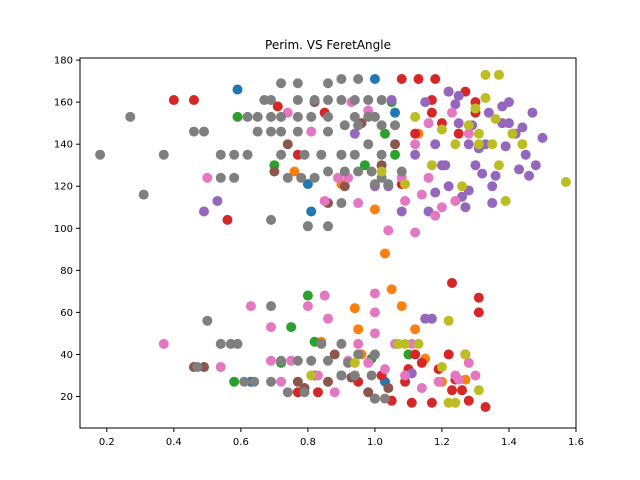 Image resolution: width=640 pixels, height=480 pixels. I want to click on y-tick-label: 120, so click(63, 187).